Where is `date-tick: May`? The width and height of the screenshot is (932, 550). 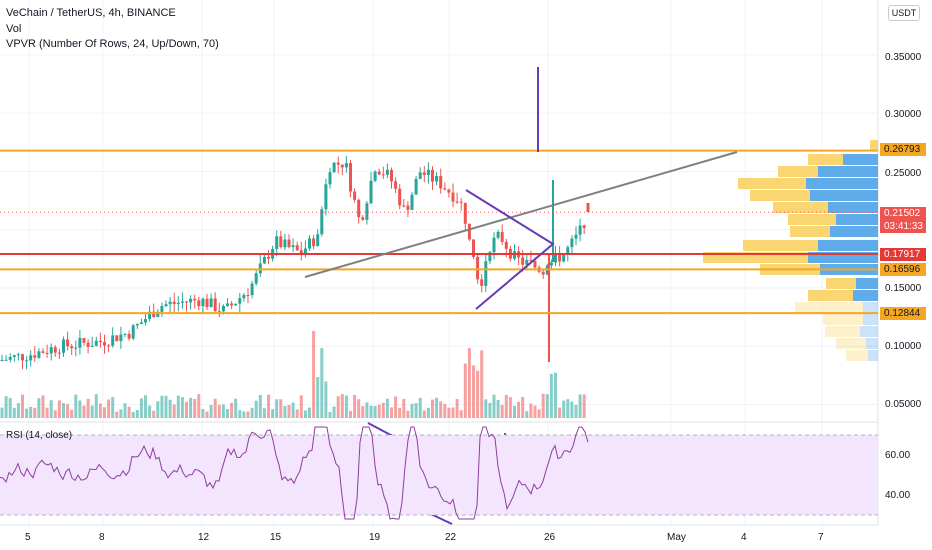
date-tick: May is located at coordinates (676, 537).